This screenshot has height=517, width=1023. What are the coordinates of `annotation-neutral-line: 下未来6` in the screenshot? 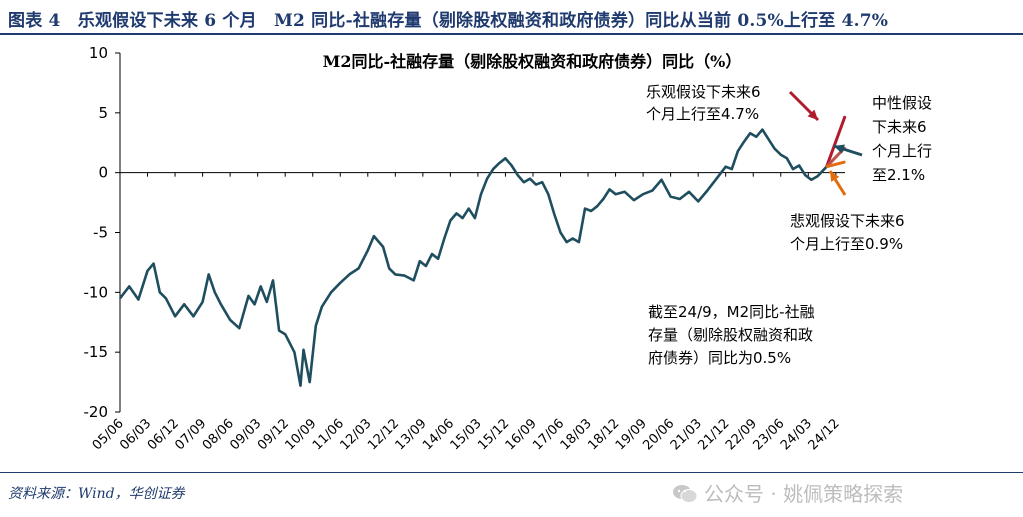 It's located at (899, 127).